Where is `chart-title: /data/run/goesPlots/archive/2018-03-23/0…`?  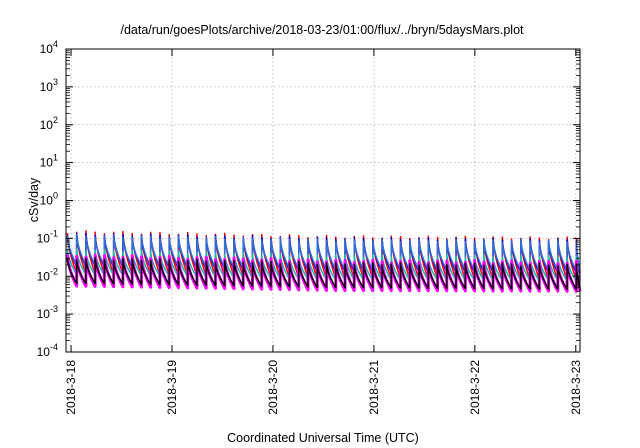
chart-title: /data/run/goesPlots/archive/2018-03-23/0… is located at coordinates (322, 30).